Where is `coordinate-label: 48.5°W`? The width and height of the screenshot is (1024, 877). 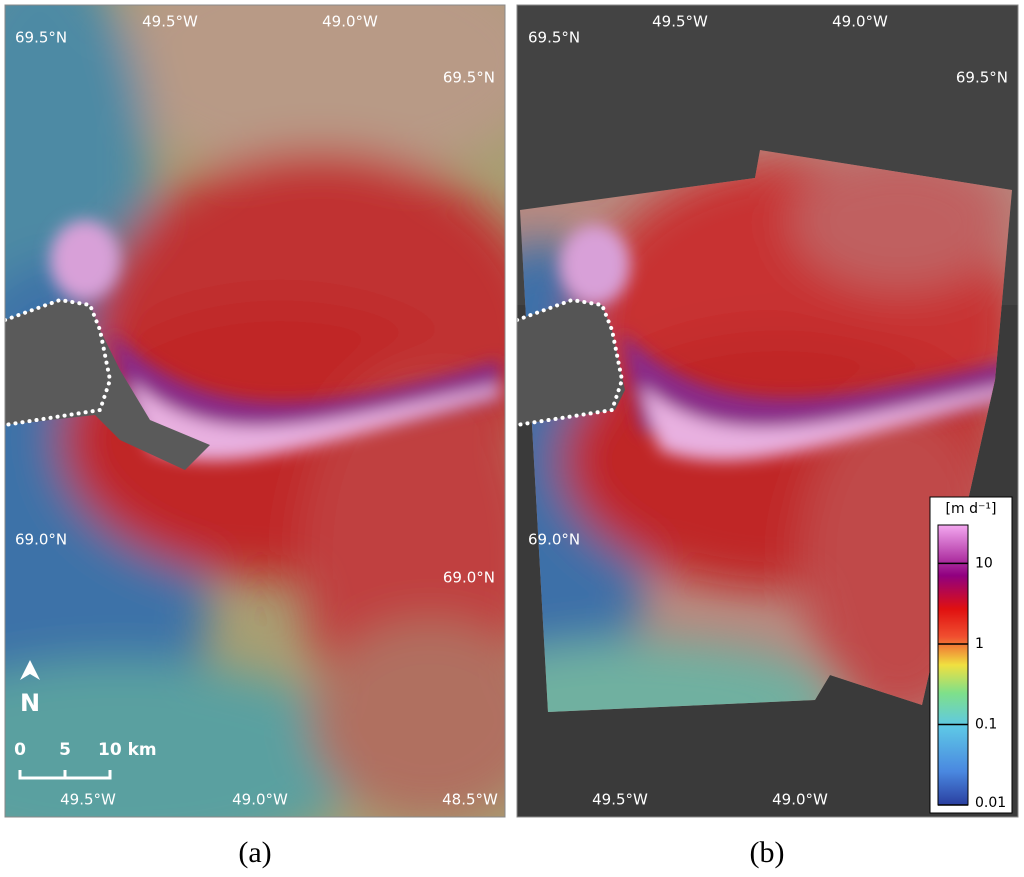
coordinate-label: 48.5°W is located at coordinates (470, 800).